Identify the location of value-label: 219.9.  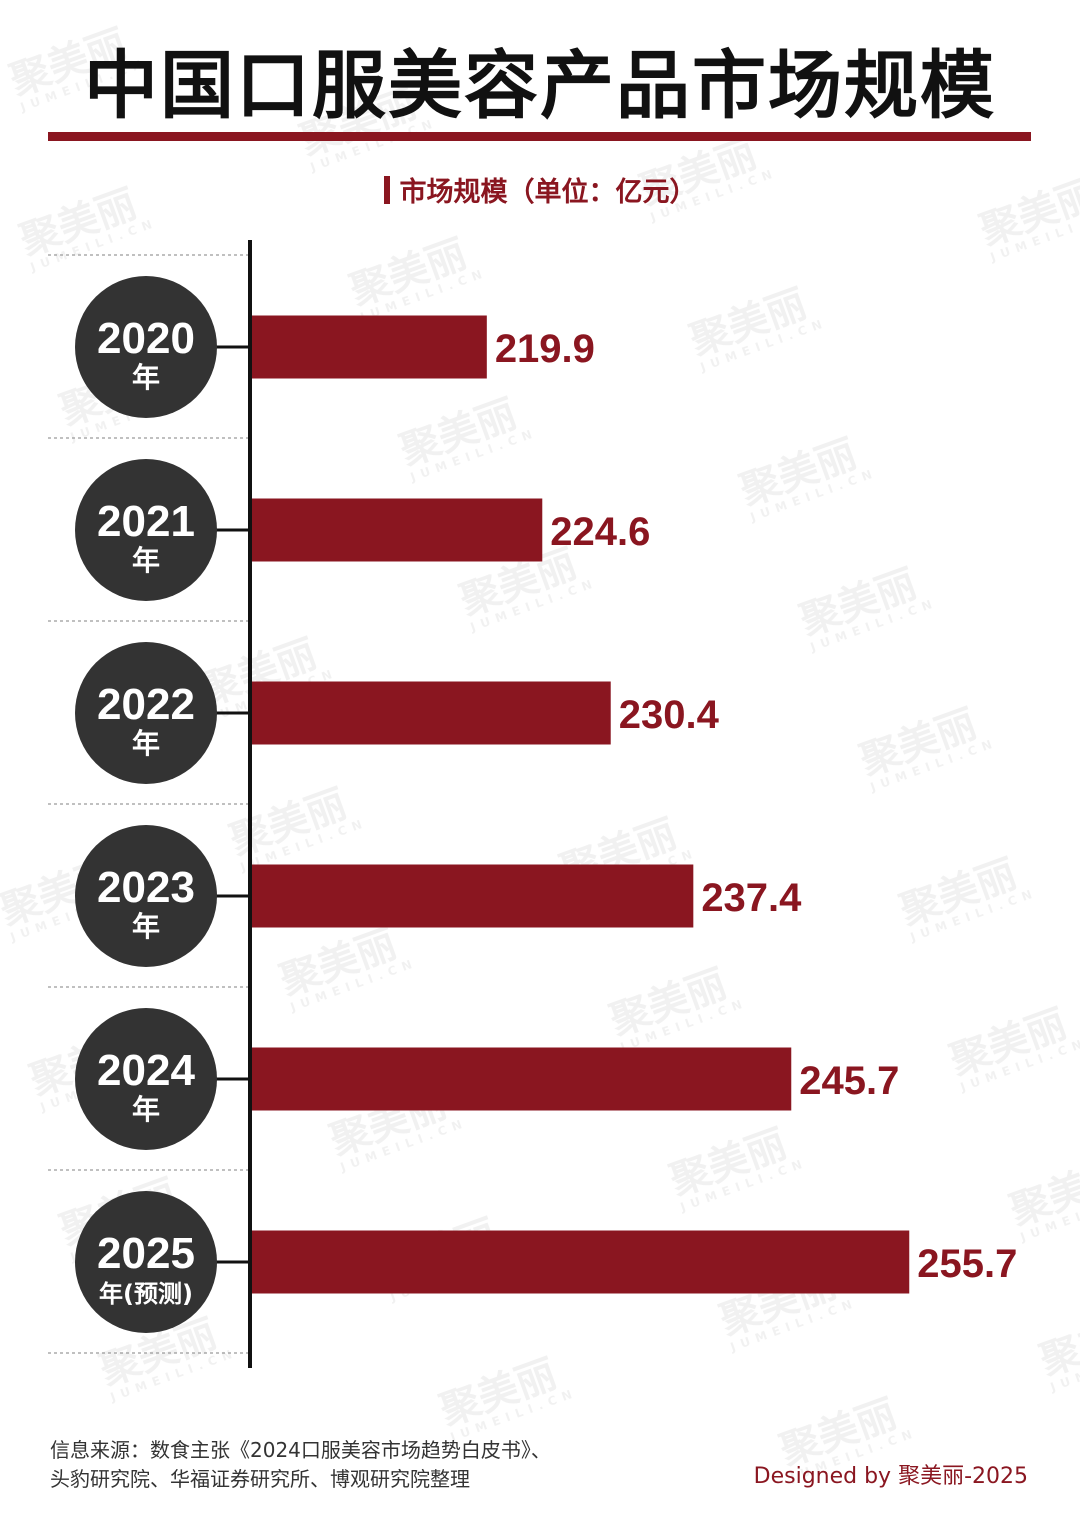
(545, 349).